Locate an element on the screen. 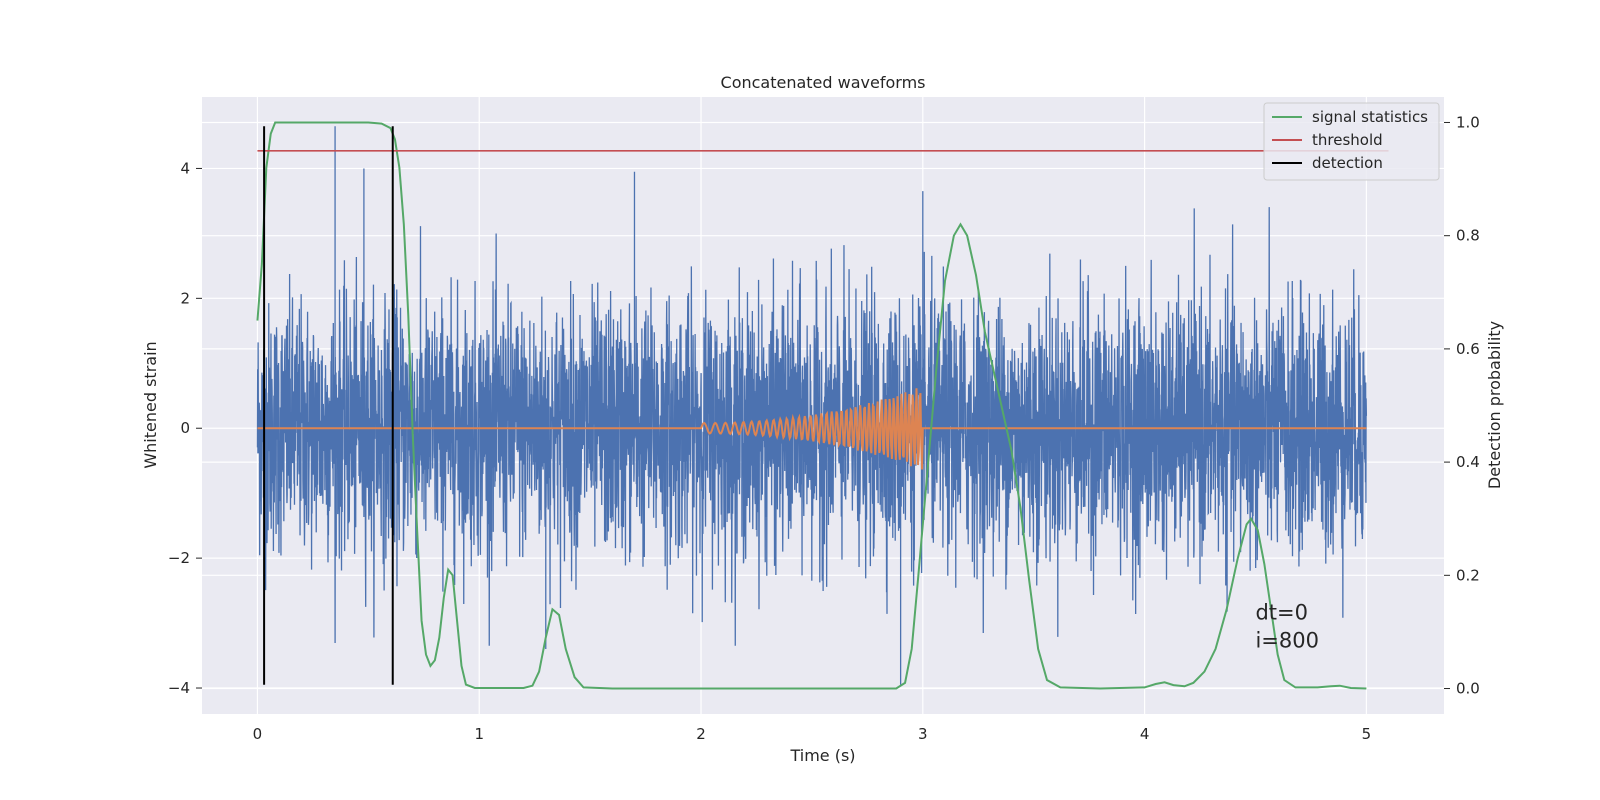 Image resolution: width=1600 pixels, height=800 pixels. y-axis-label: Whitened strain is located at coordinates (150, 404).